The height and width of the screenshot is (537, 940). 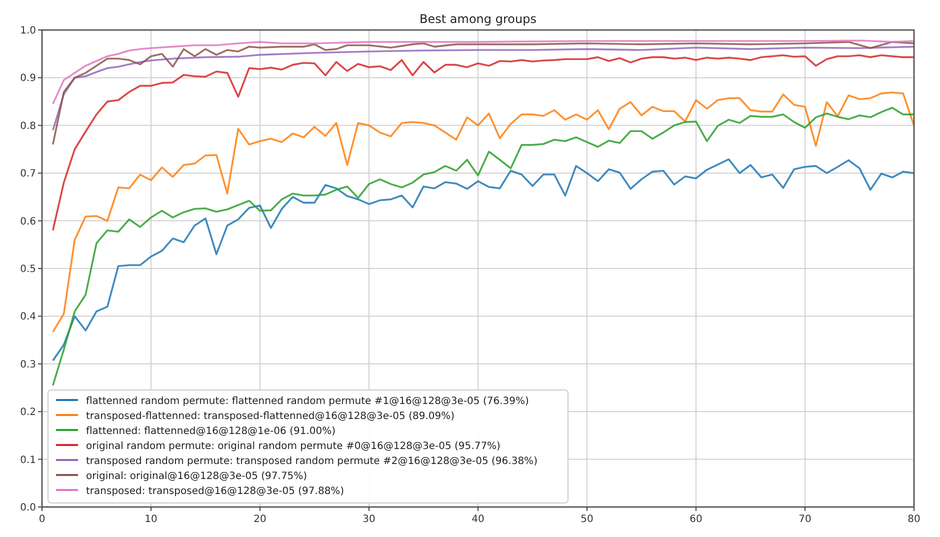 What do you see at coordinates (151, 519) in the screenshot?
I see `x-tick-label: 10` at bounding box center [151, 519].